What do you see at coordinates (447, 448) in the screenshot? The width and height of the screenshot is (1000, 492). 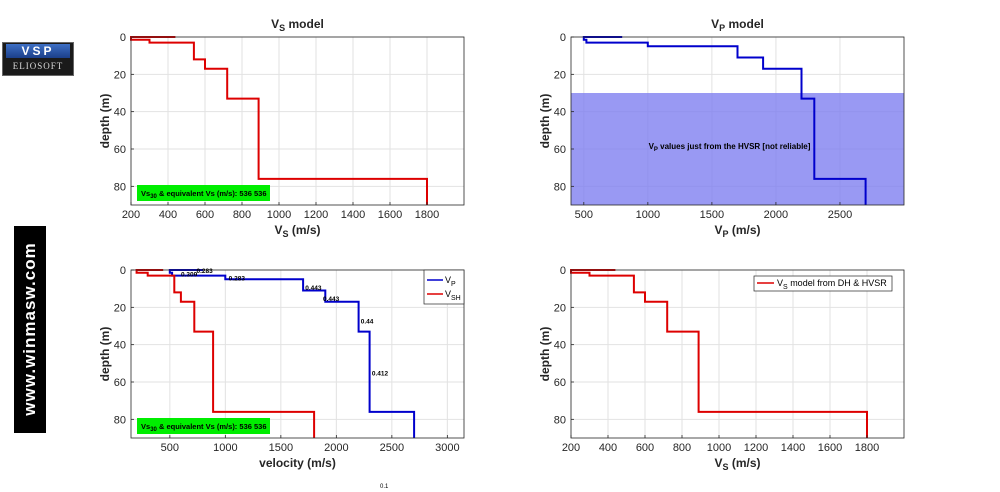 I see `x-tick-label: 3000` at bounding box center [447, 448].